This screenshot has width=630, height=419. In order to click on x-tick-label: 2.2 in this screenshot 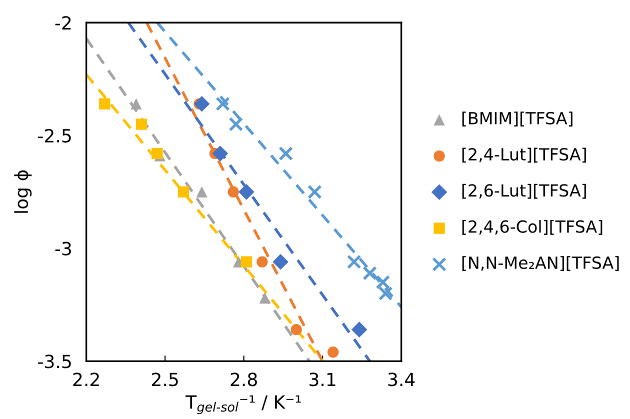, I will do `click(86, 379)`.